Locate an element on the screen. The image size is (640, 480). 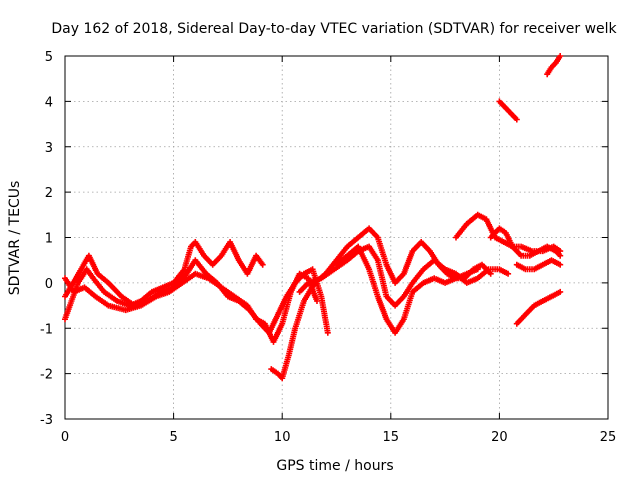
y-tick-label: 3 is located at coordinates (49, 148).